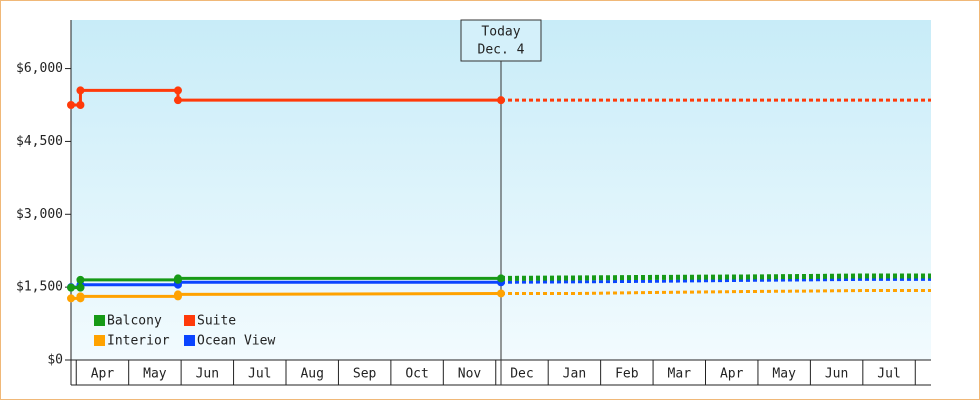  Describe the element at coordinates (39, 141) in the screenshot. I see `y-tick-label: $4,500` at that location.